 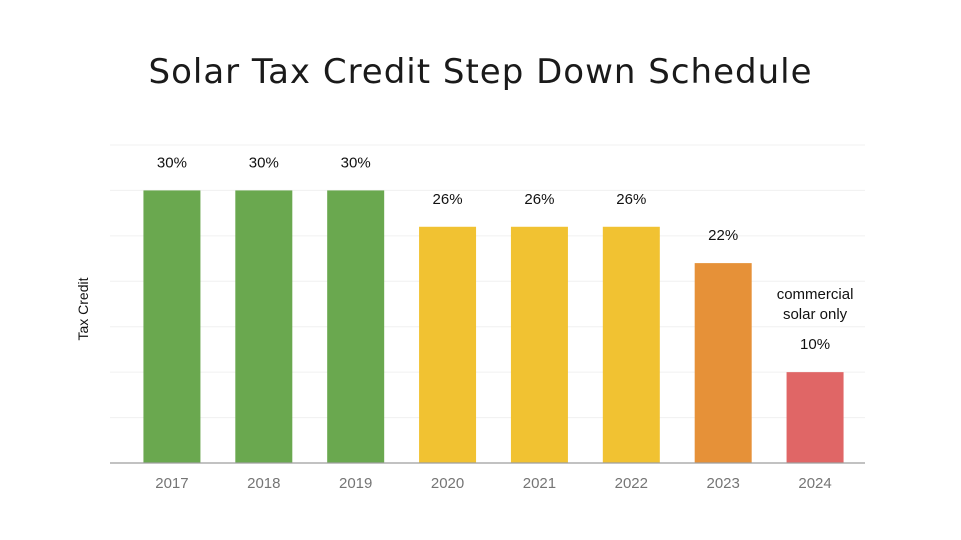 I want to click on bar-2017, so click(x=172, y=326).